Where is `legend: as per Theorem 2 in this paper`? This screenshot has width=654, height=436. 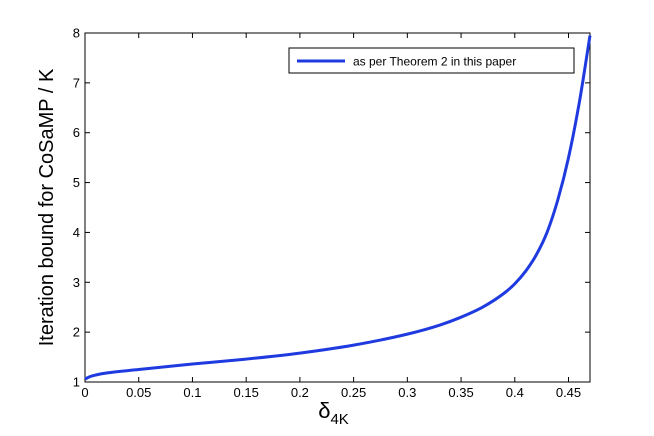
legend: as per Theorem 2 in this paper is located at coordinates (431, 60).